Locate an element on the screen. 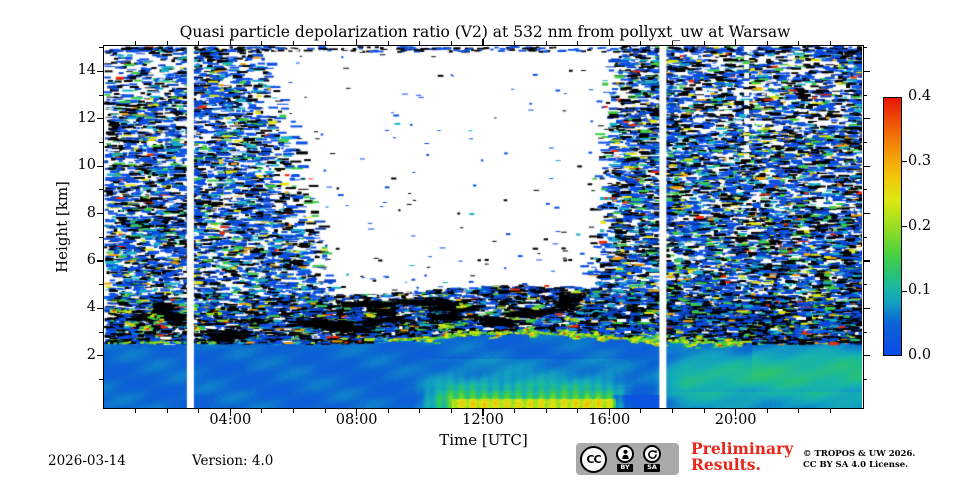 The height and width of the screenshot is (480, 960). by-chip: BY is located at coordinates (625, 468).